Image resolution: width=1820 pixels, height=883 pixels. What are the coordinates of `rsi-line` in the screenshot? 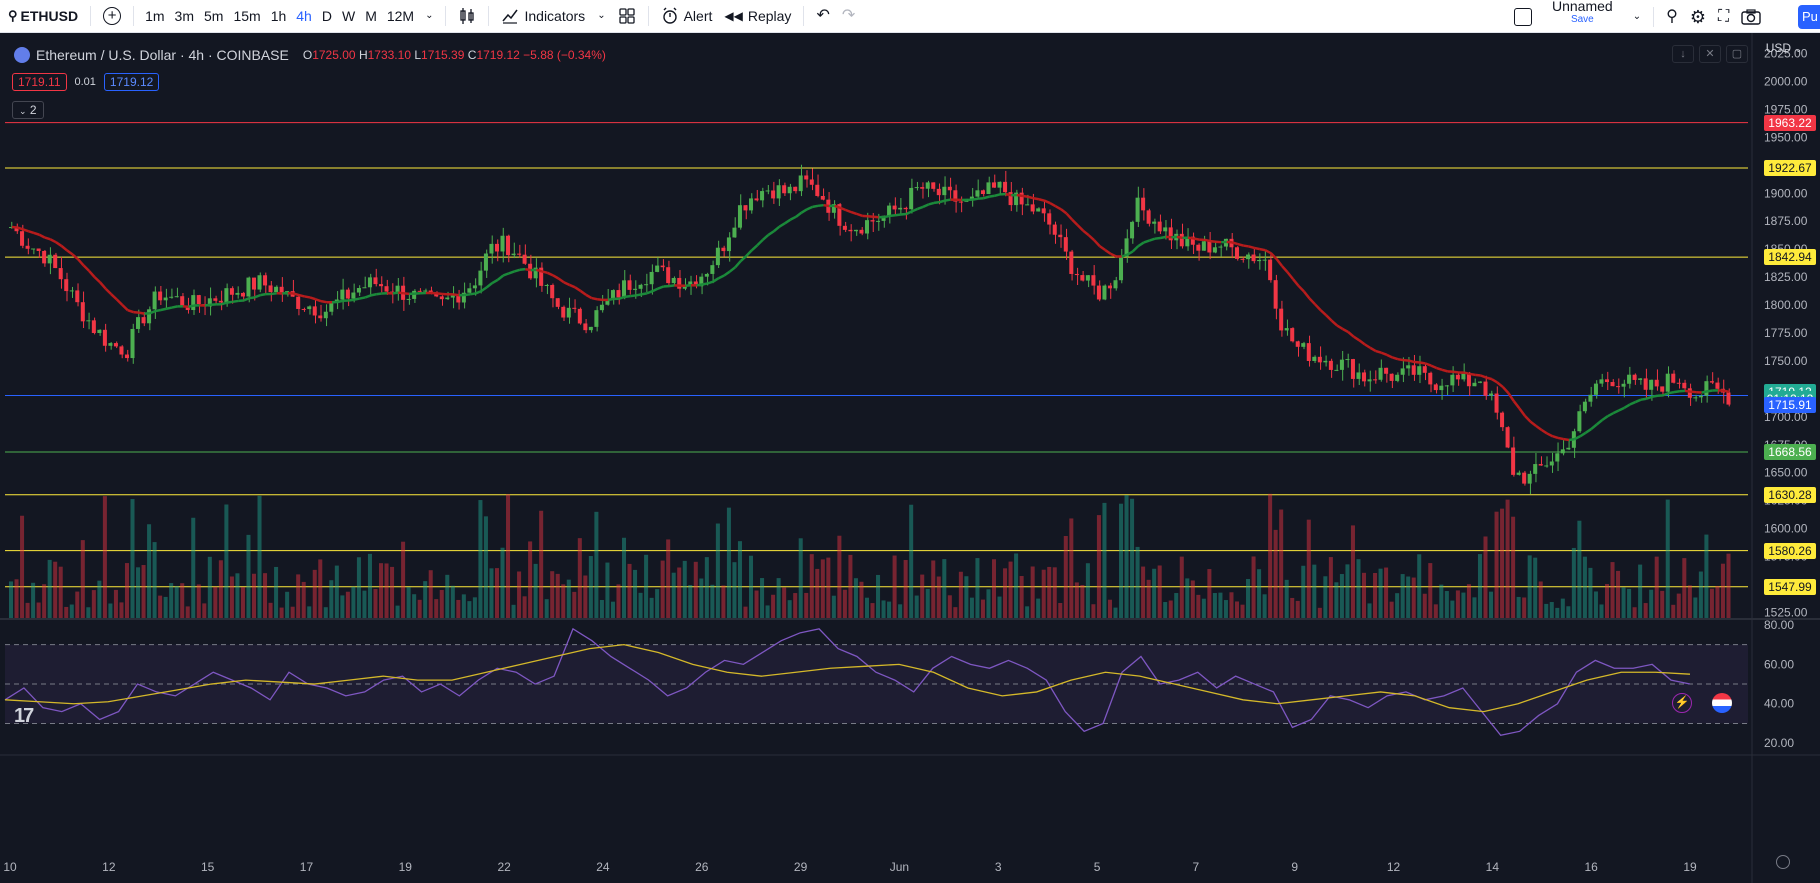 It's located at (847, 681).